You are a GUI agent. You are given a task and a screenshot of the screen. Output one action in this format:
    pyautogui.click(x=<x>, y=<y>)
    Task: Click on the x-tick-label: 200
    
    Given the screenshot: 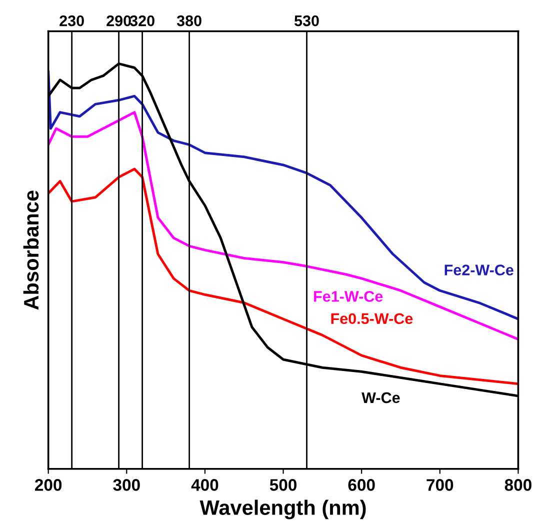 What is the action you would take?
    pyautogui.click(x=48, y=485)
    